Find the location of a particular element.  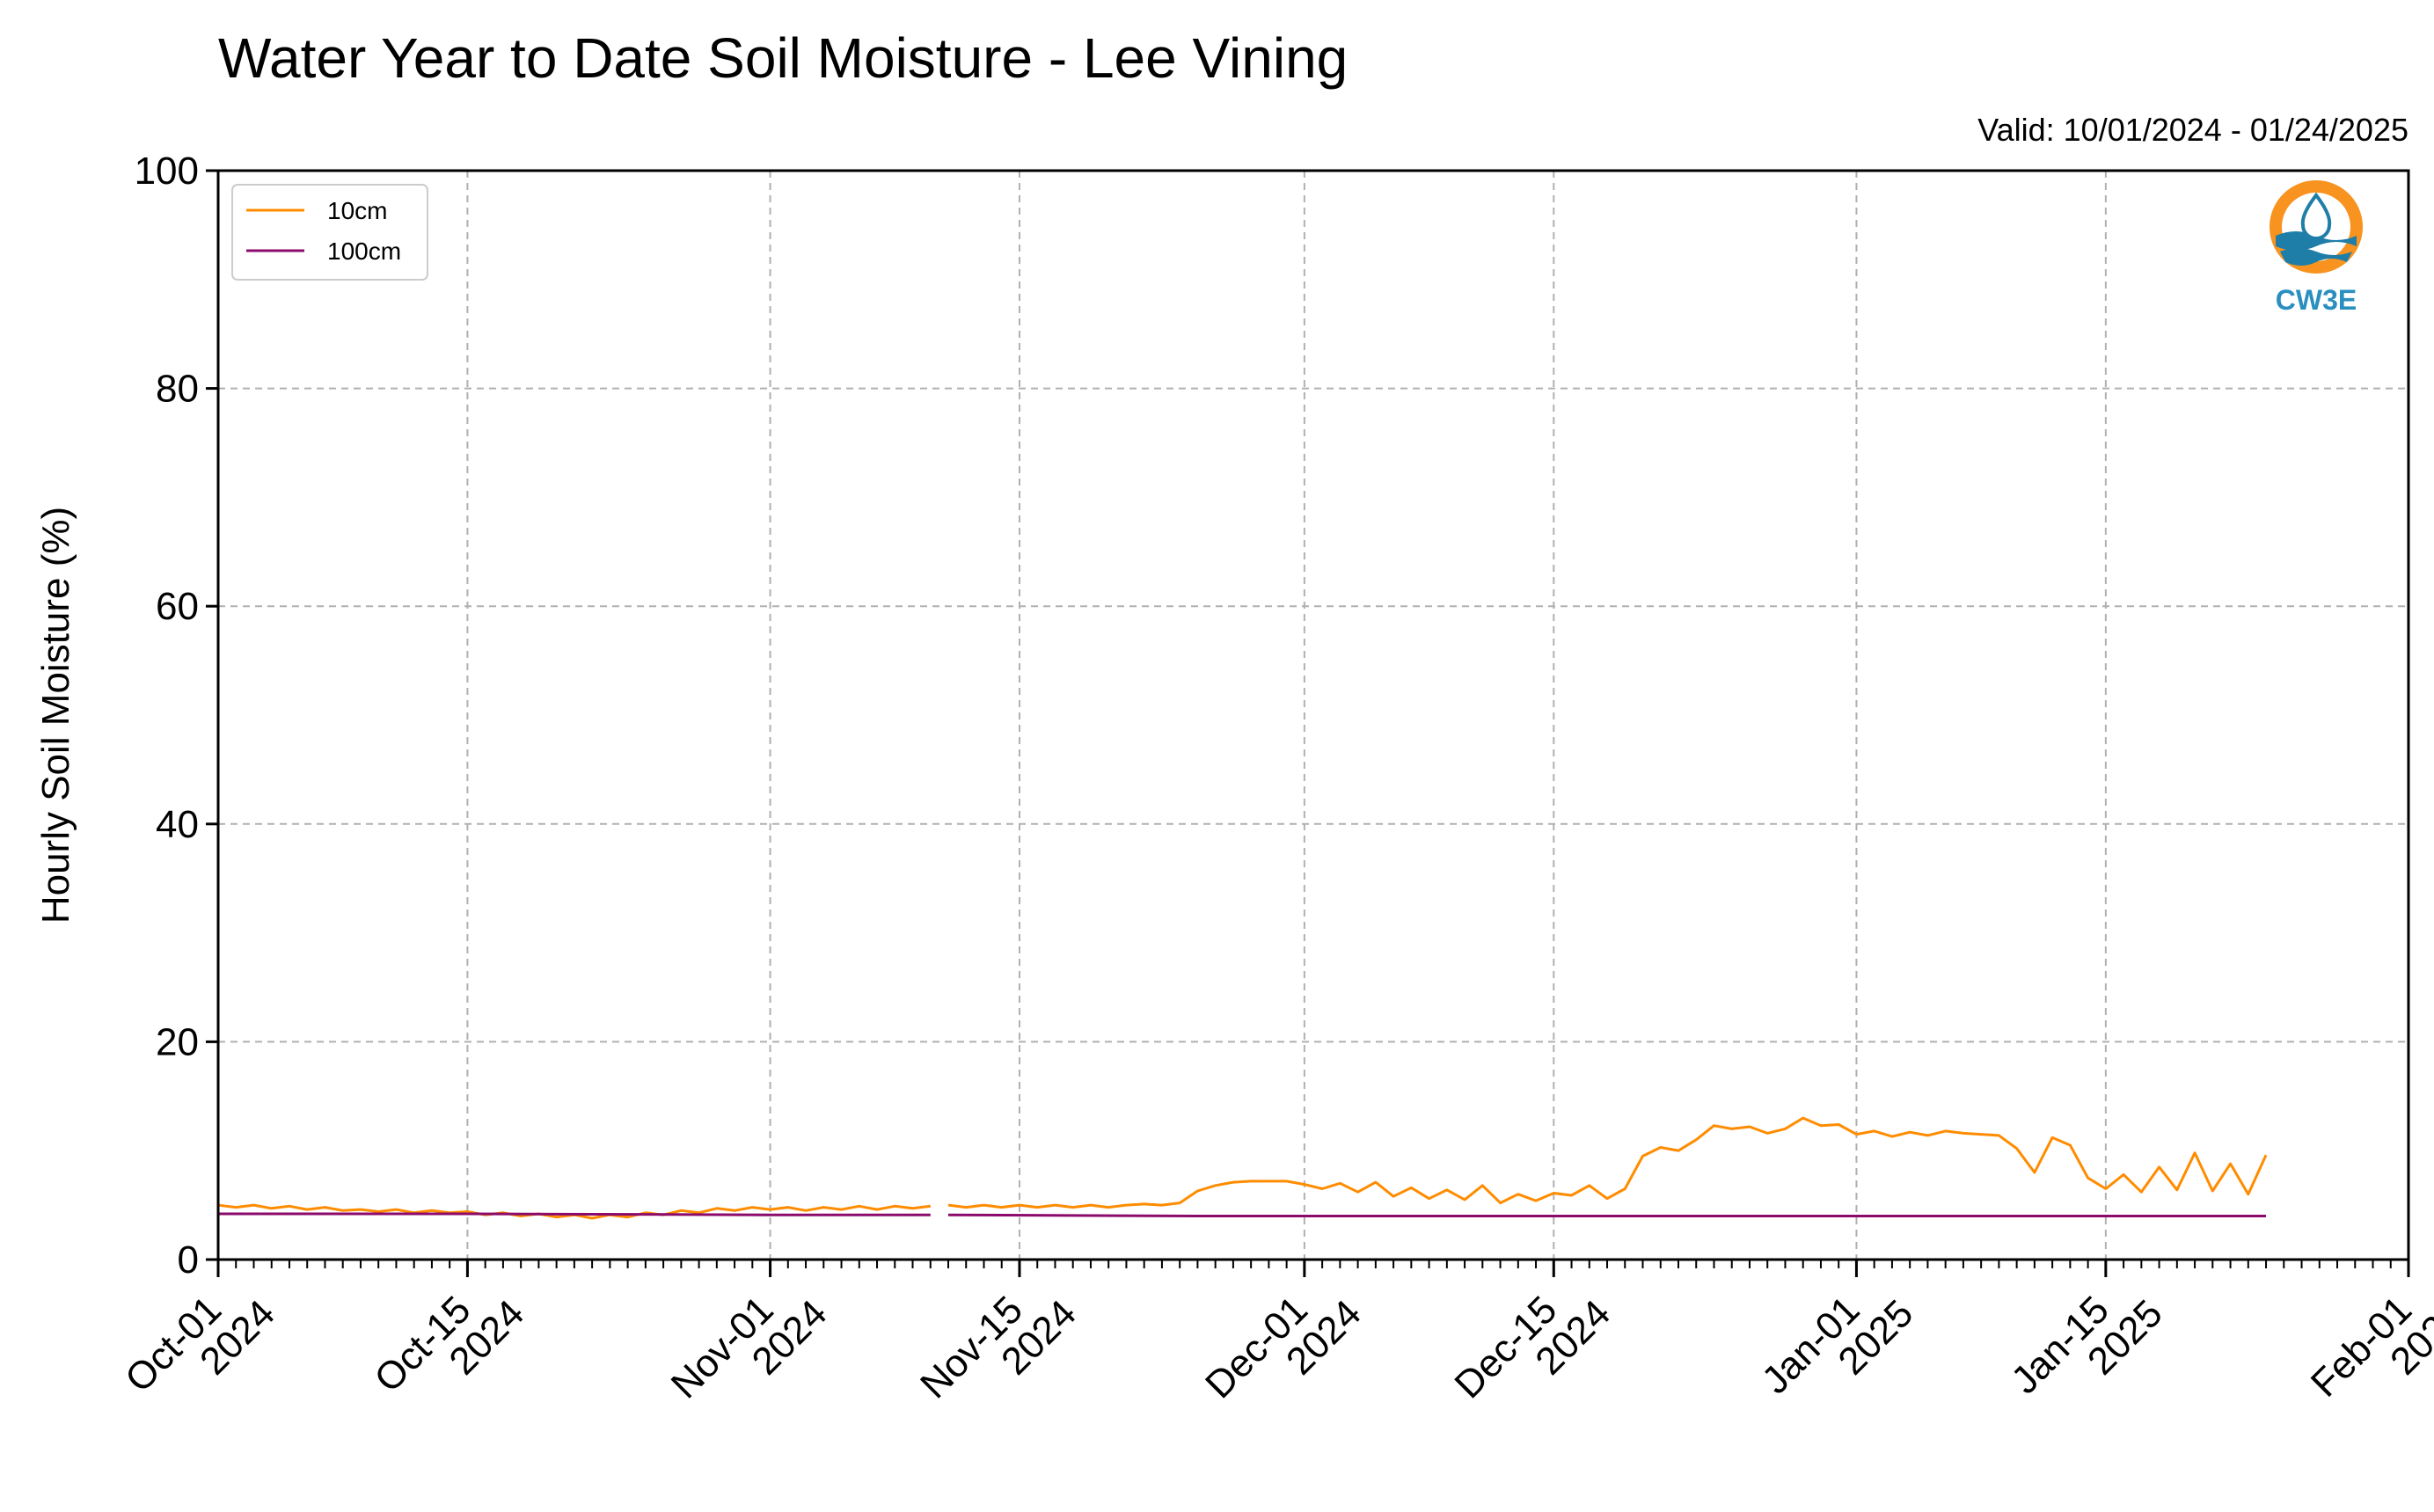

y-tick-label: 40 is located at coordinates (177, 824).